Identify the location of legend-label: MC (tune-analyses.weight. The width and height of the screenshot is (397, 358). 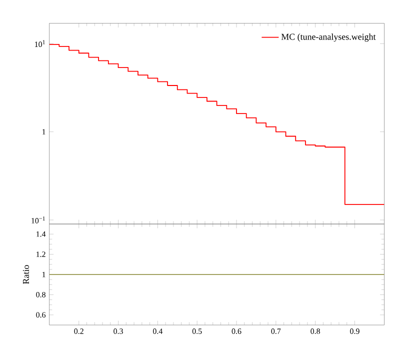
(328, 38).